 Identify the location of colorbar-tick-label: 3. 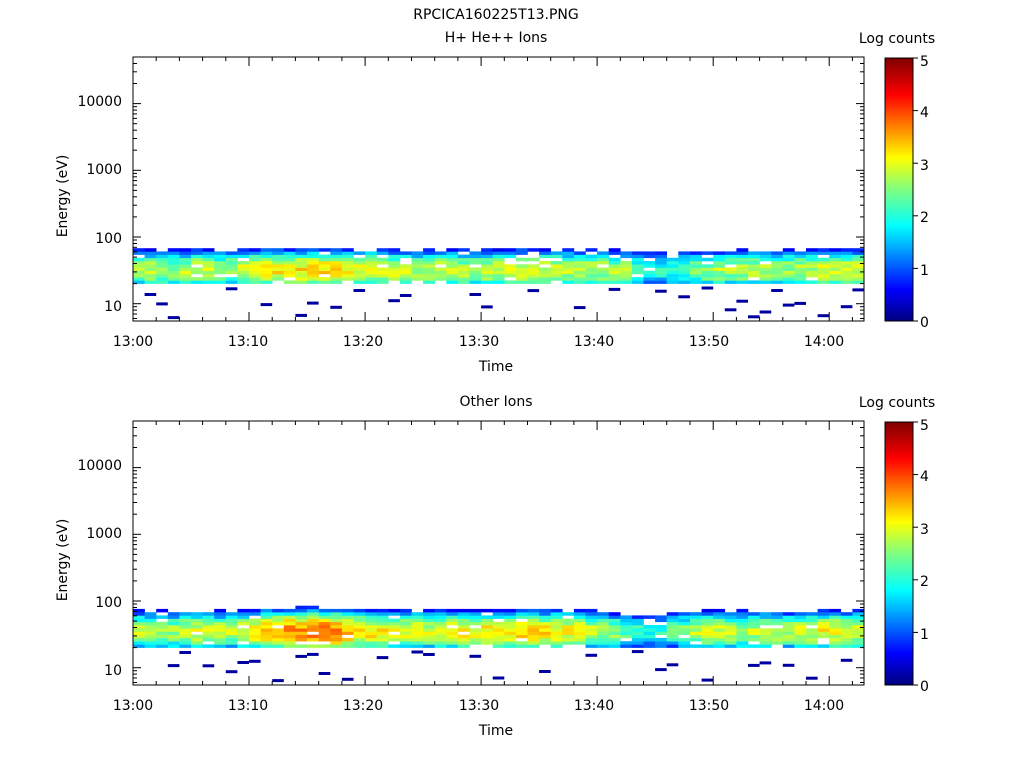
(924, 530).